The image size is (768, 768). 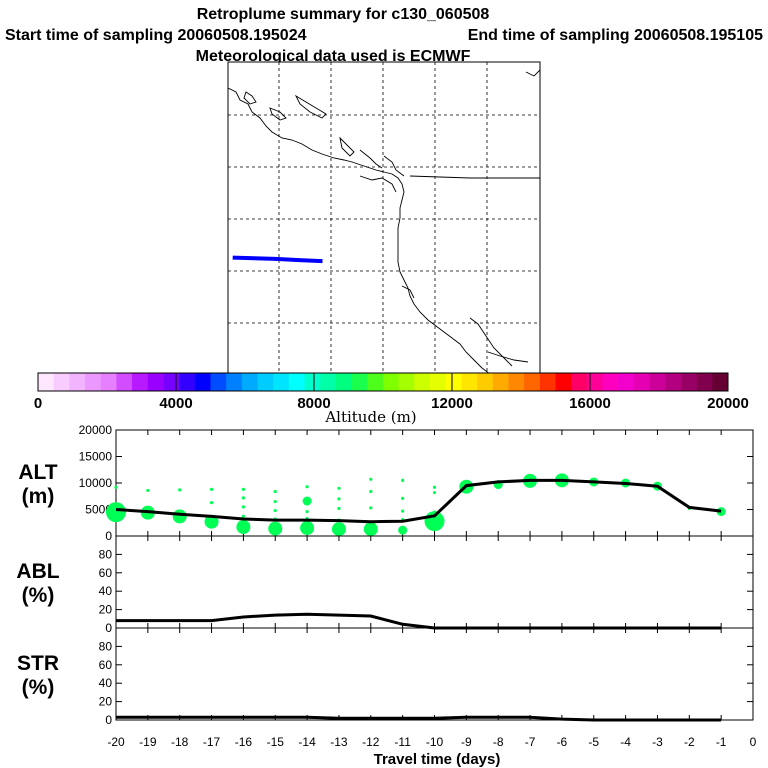 What do you see at coordinates (156, 35) in the screenshot?
I see `start-time-label: Start time of sampling 20060508.195024` at bounding box center [156, 35].